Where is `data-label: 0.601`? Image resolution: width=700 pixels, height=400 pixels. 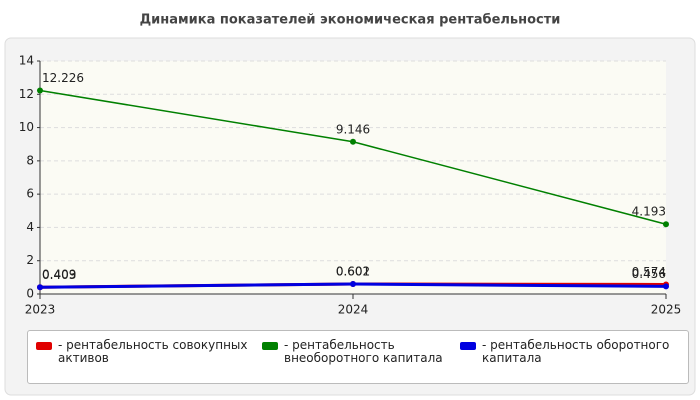
data-label: 0.601 is located at coordinates (353, 271).